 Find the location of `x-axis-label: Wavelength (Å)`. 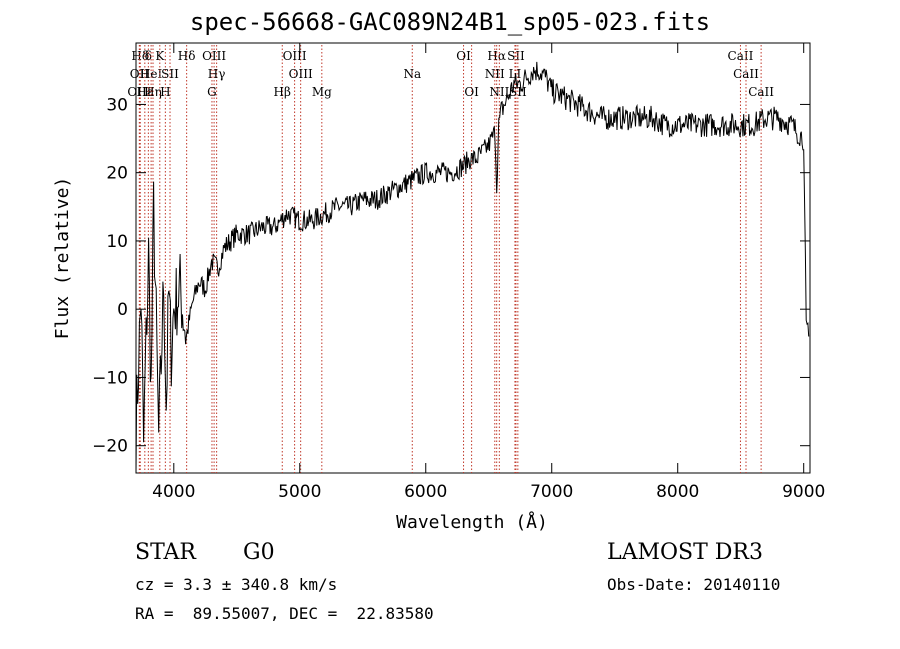

x-axis-label: Wavelength (Å) is located at coordinates (472, 522).